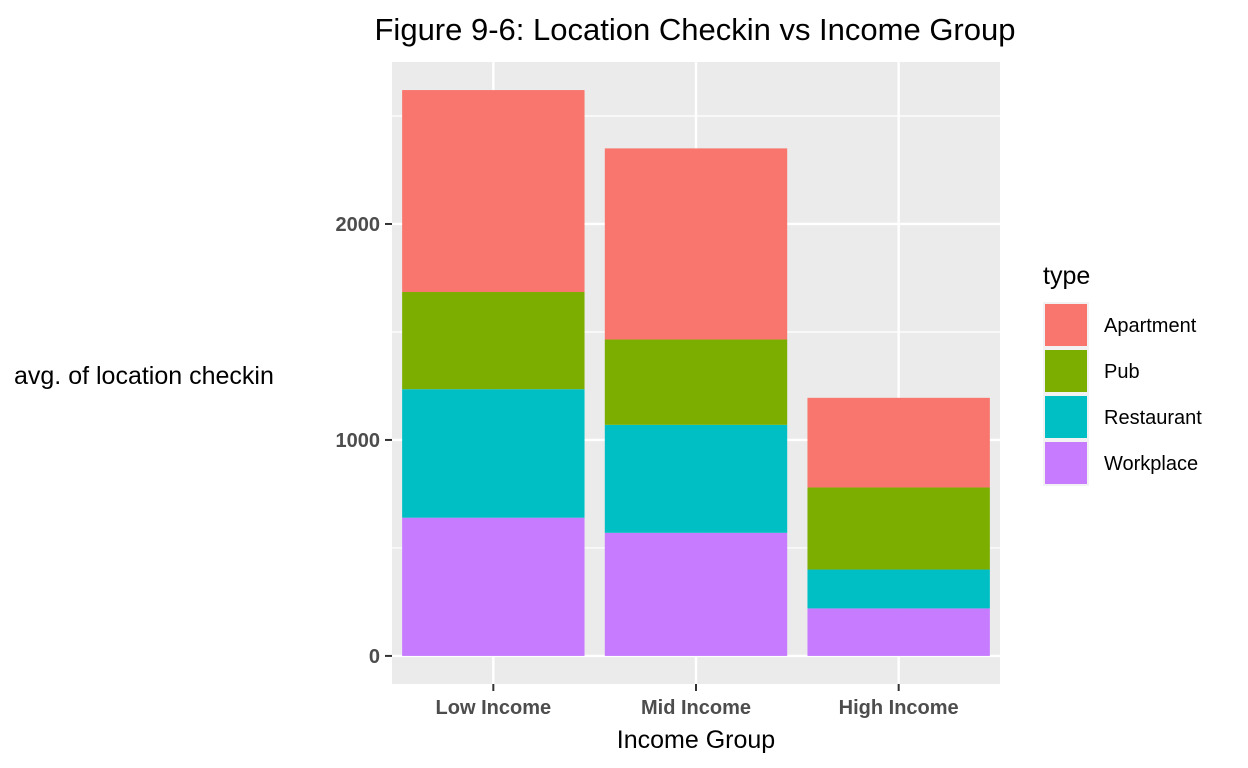 This screenshot has height=768, width=1248. Describe the element at coordinates (696, 382) in the screenshot. I see `bar-pub-mid-income` at that location.